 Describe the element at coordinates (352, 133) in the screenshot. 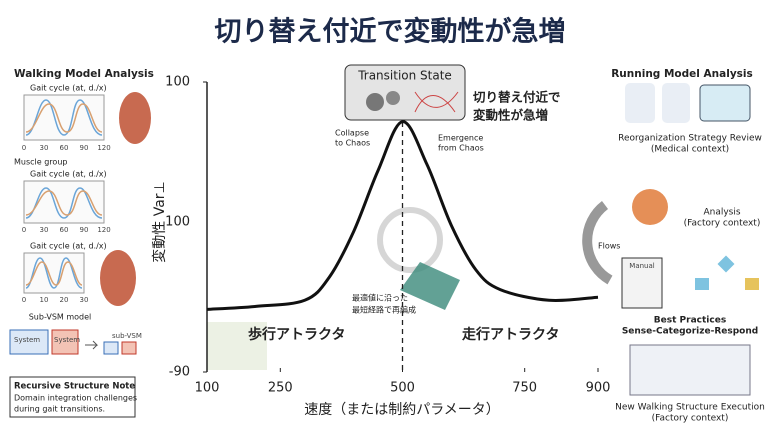

I see `collapse-label: Collapse` at that location.